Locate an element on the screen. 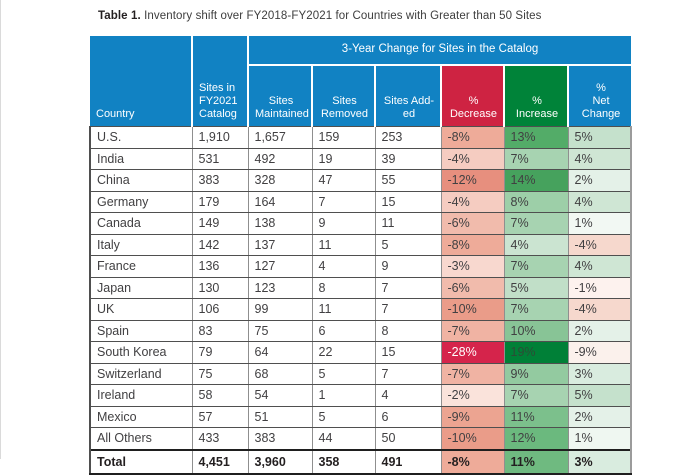 This screenshot has width=683, height=475. cell-added: 15 is located at coordinates (408, 202).